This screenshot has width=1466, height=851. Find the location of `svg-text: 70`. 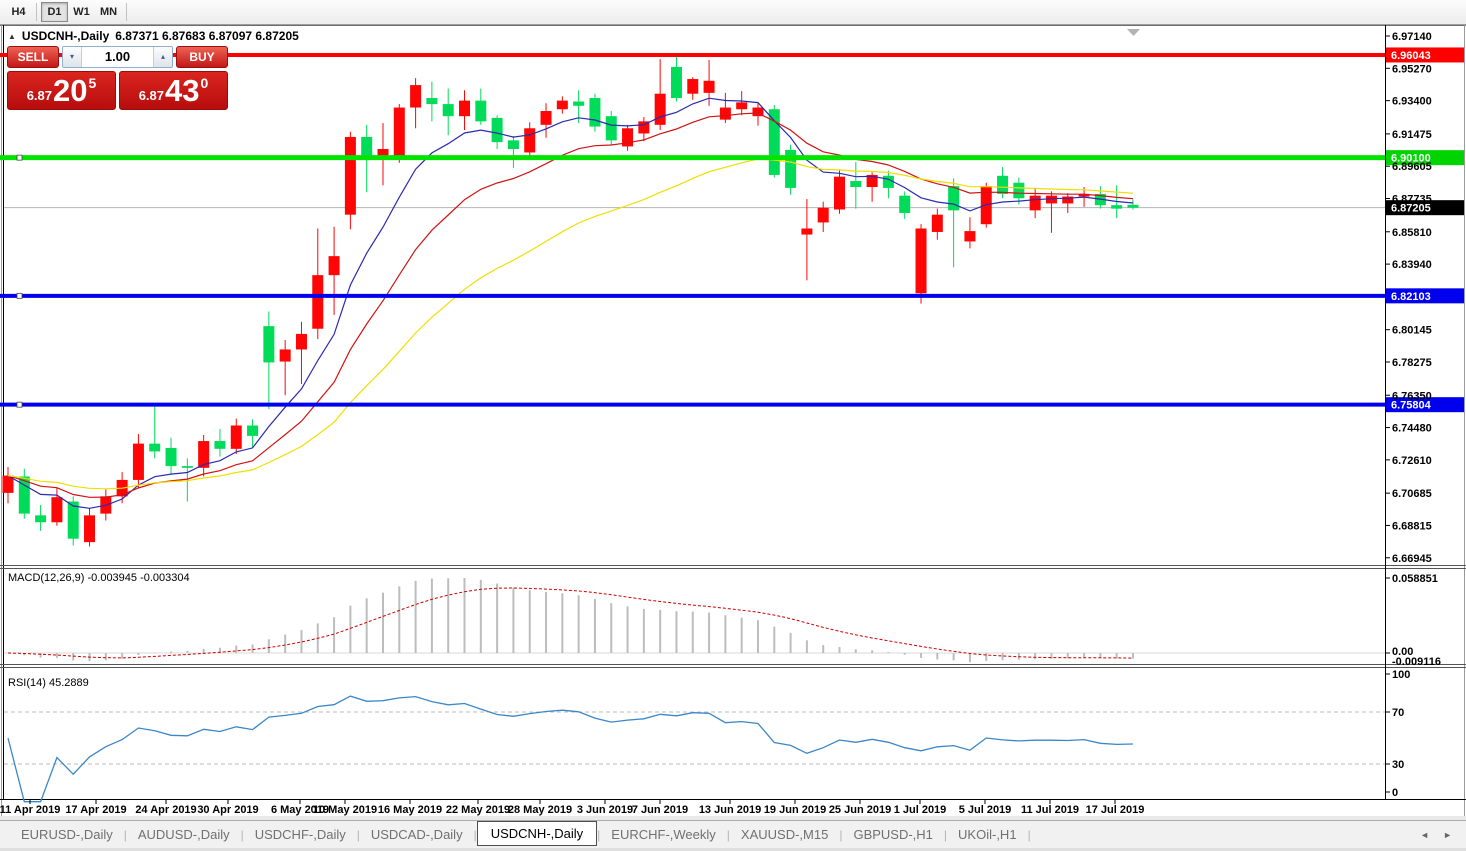

svg-text: 70 is located at coordinates (1398, 713).